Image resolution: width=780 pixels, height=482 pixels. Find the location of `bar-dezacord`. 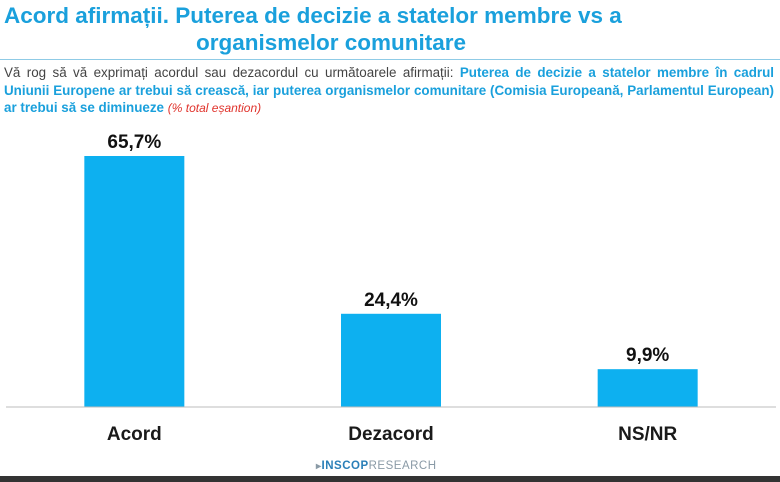

bar-dezacord is located at coordinates (391, 360).